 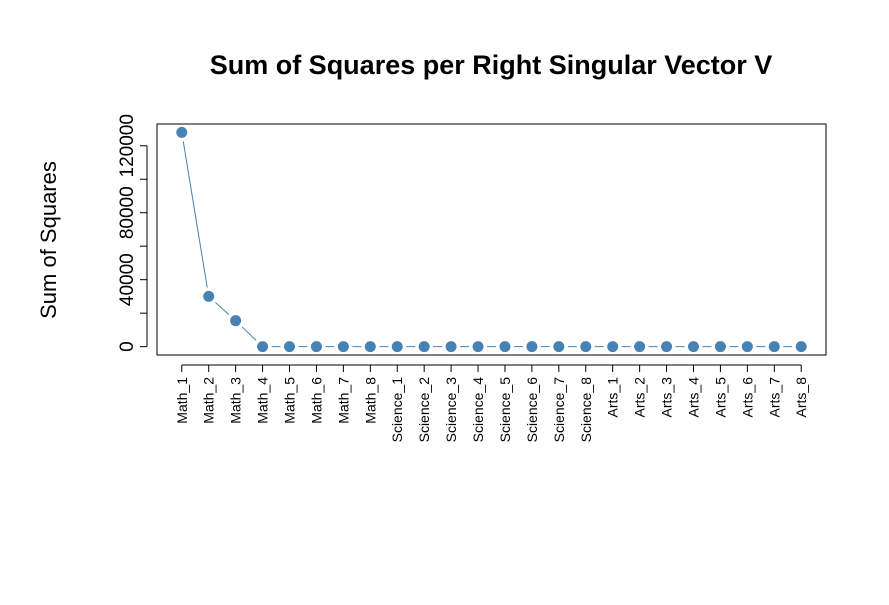 What do you see at coordinates (451, 410) in the screenshot?
I see `x-tick-label: Science_3` at bounding box center [451, 410].